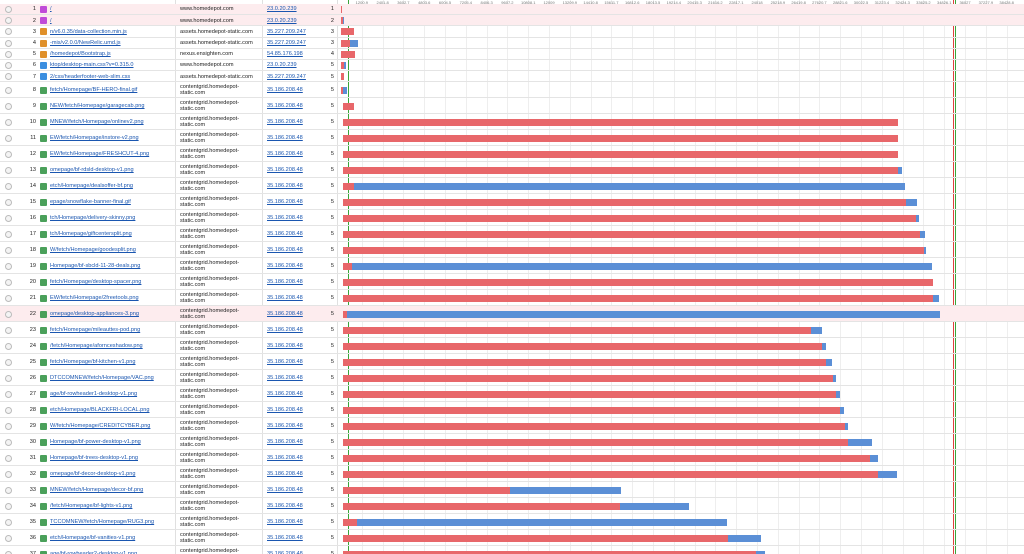  I want to click on request-url: -mis/v2.0.0/NewRelic.umd.js, so click(85, 42).